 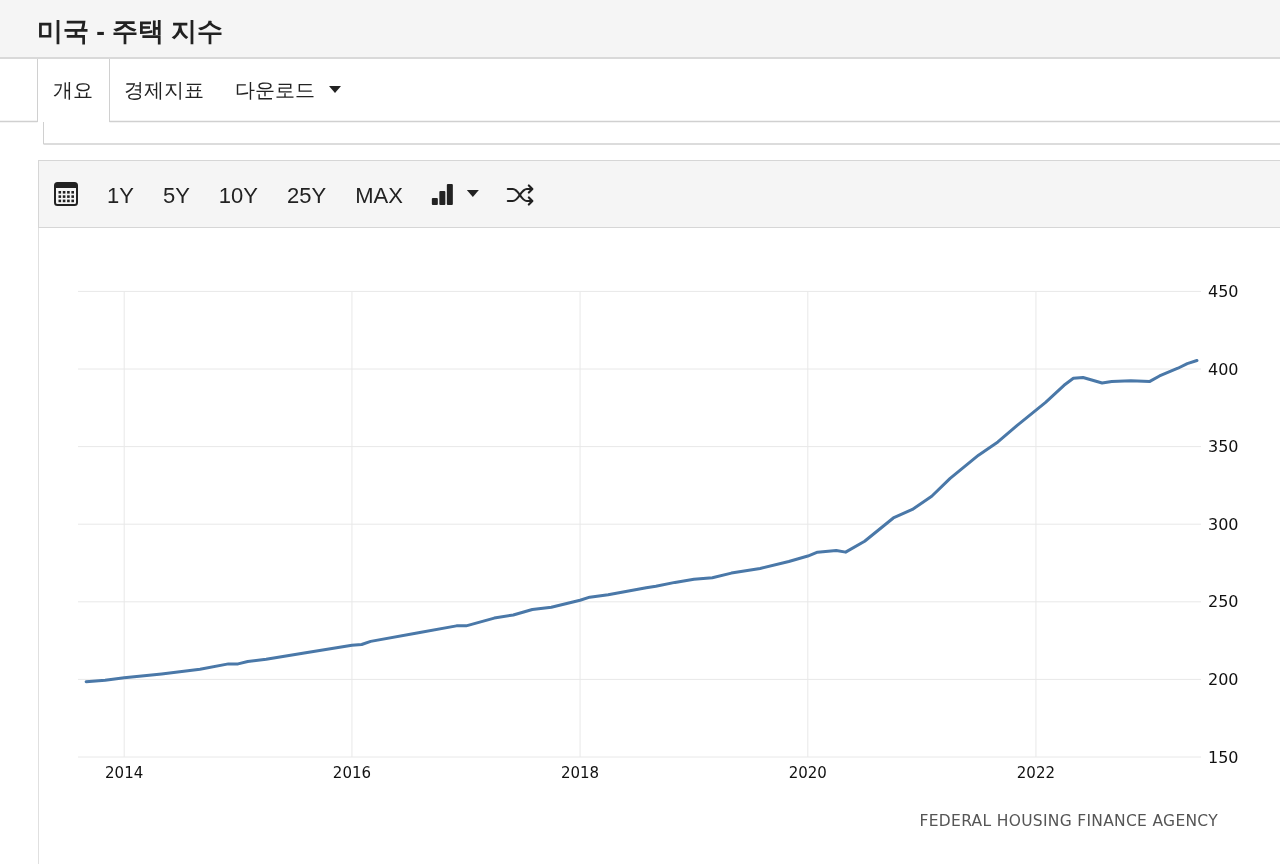 What do you see at coordinates (1036, 773) in the screenshot?
I see `x-tick-label: 2022` at bounding box center [1036, 773].